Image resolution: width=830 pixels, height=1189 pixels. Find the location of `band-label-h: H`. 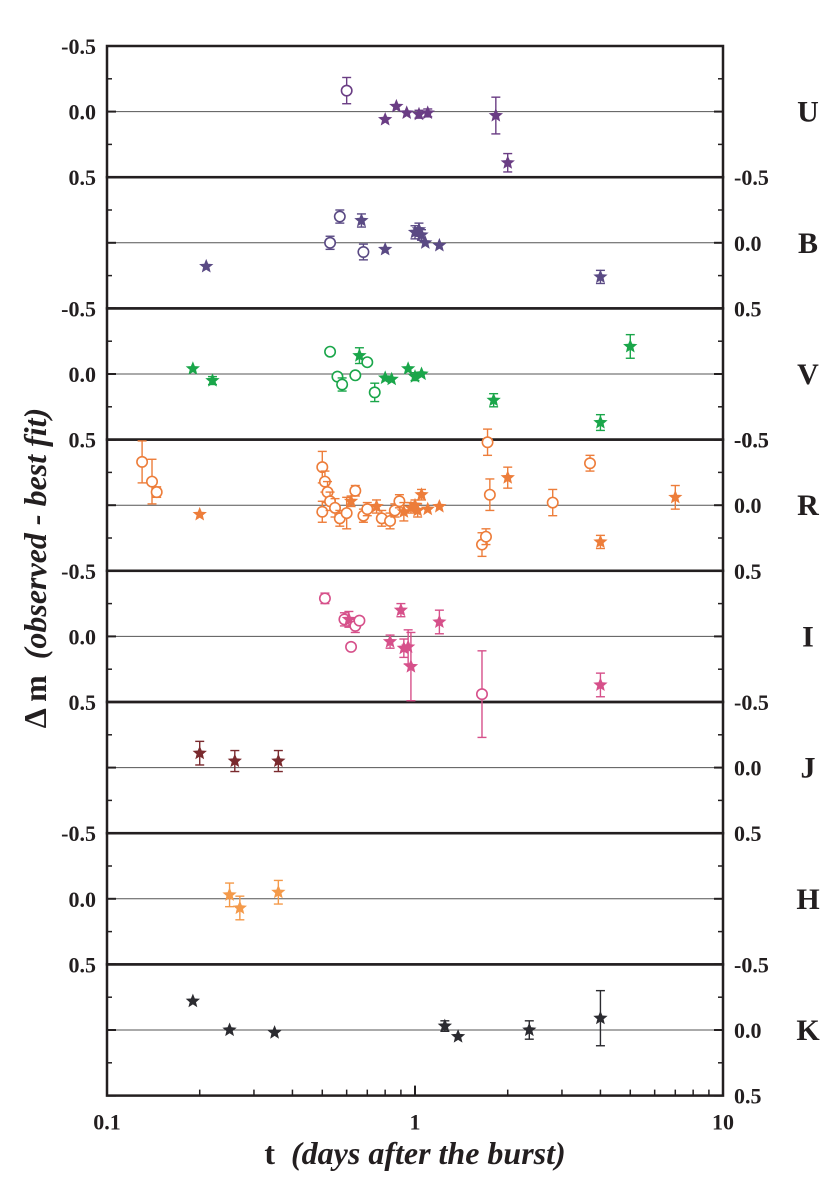

band-label-h: H is located at coordinates (807, 899).